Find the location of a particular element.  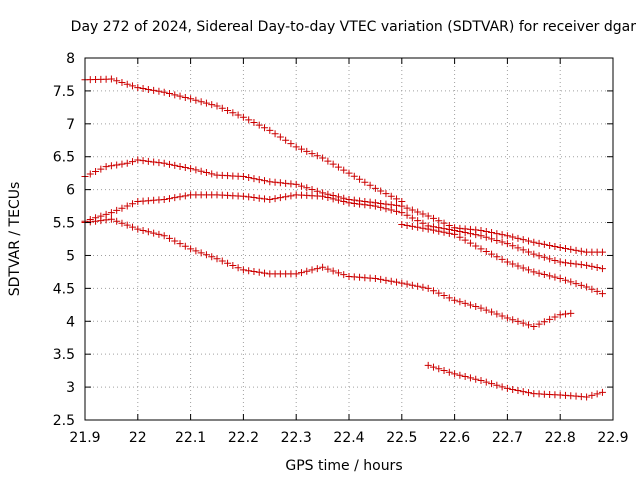

x-tick-label: 22.9 is located at coordinates (612, 438).